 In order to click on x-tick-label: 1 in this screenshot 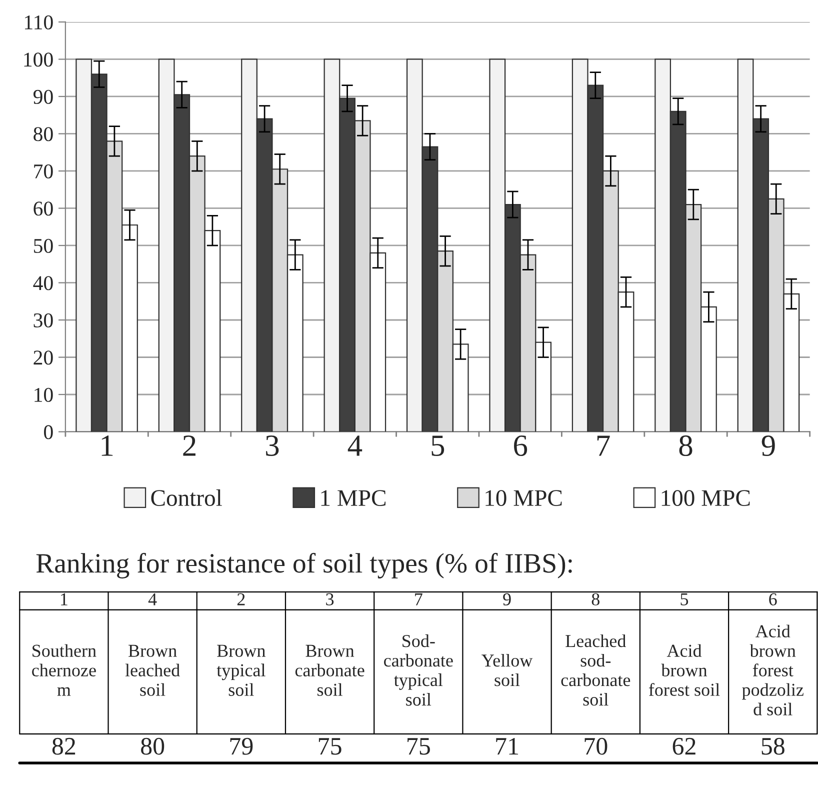, I will do `click(107, 446)`.